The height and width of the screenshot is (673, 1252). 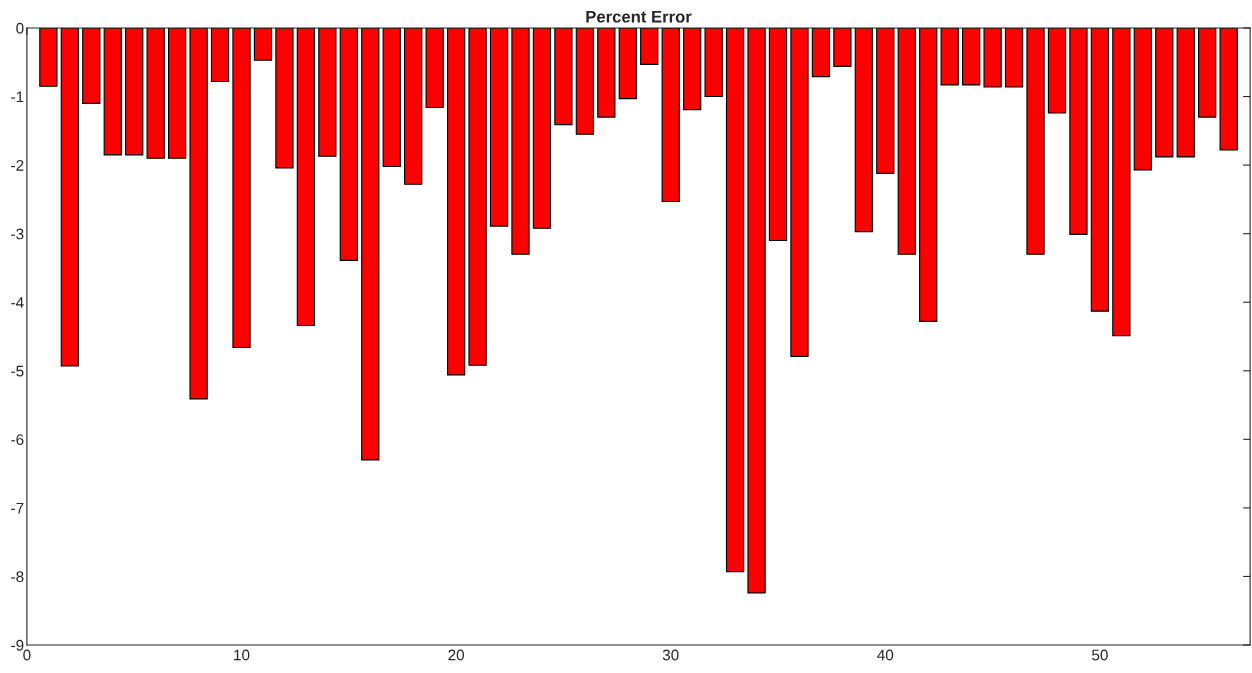 What do you see at coordinates (670, 655) in the screenshot?
I see `x-tick-label: 30` at bounding box center [670, 655].